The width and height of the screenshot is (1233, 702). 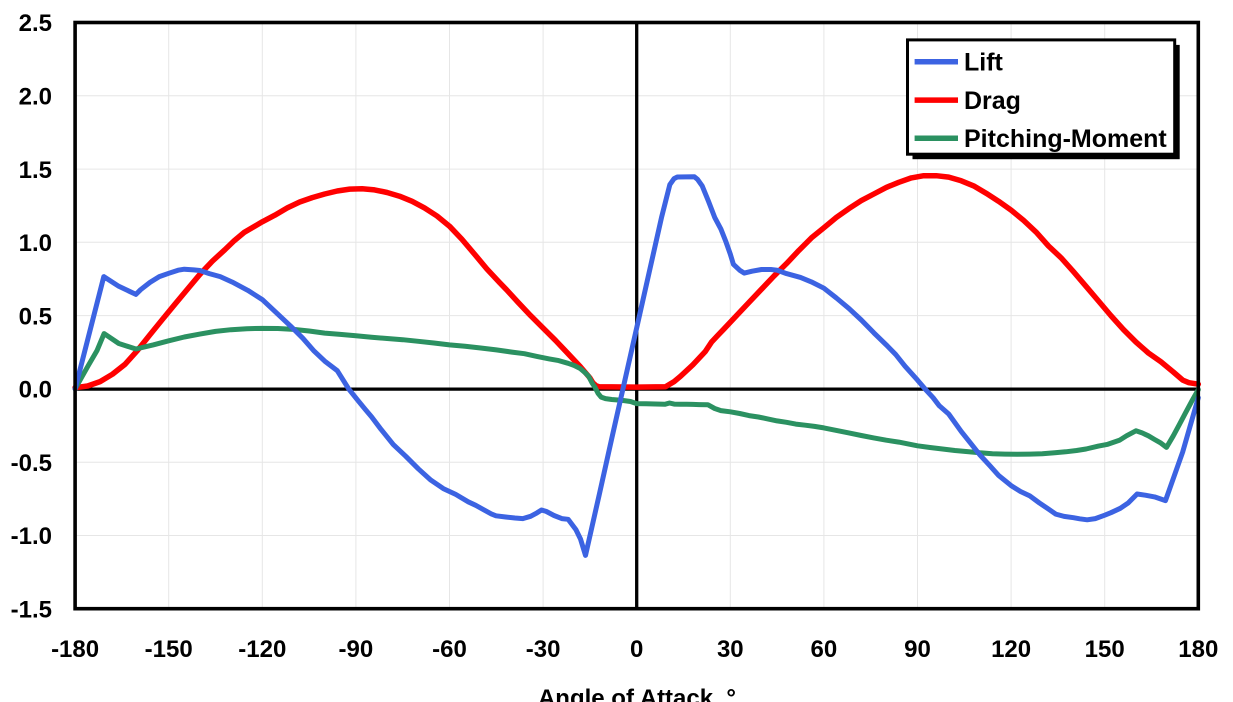 What do you see at coordinates (543, 649) in the screenshot?
I see `svg-text: -30` at bounding box center [543, 649].